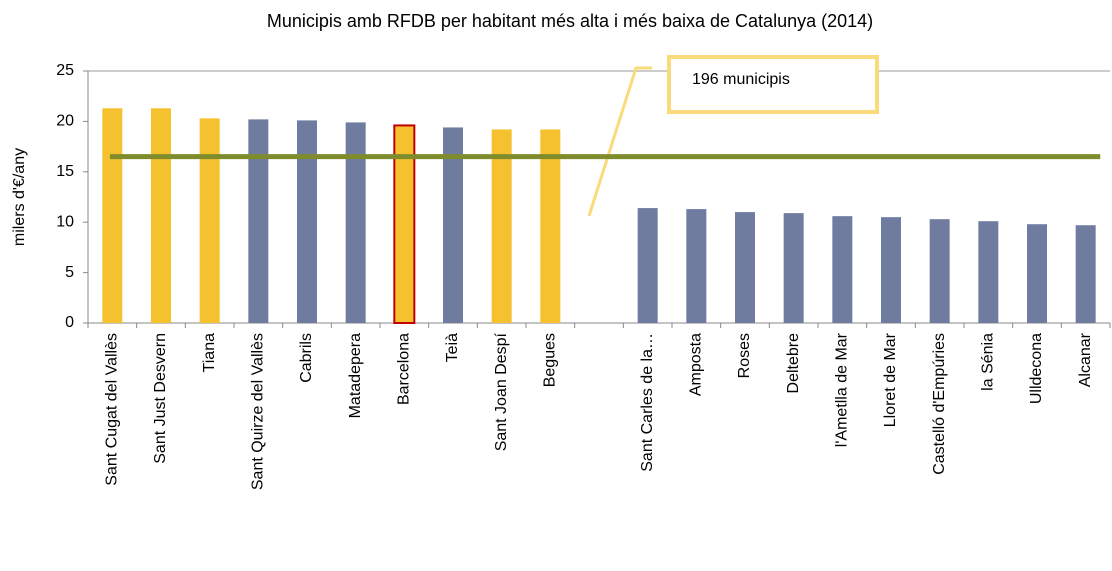 This screenshot has width=1112, height=571. I want to click on x-tick-label: Teià, so click(452, 347).